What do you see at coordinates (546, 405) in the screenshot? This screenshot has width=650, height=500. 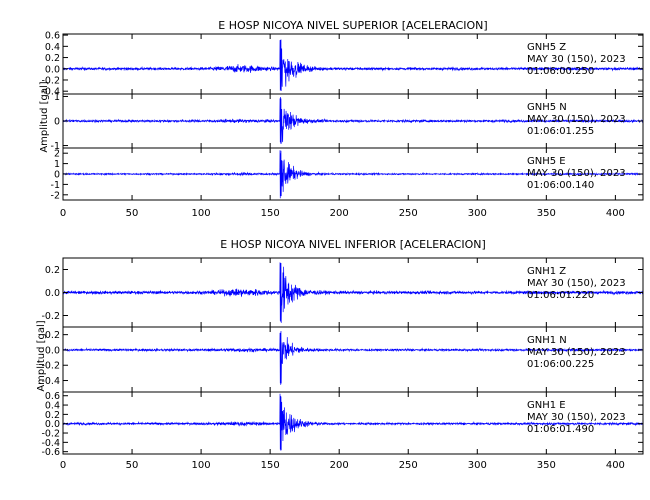 I see `station-label: GNH1 E` at bounding box center [546, 405].